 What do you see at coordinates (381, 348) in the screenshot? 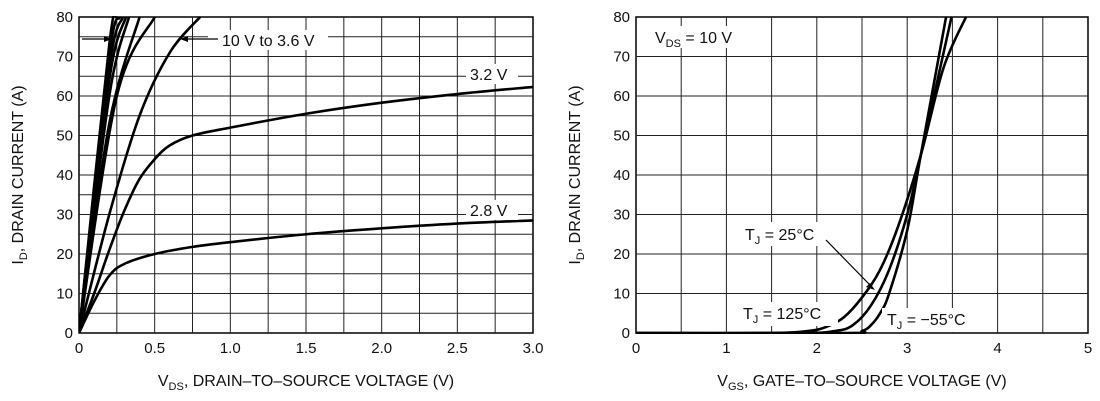
I see `x-tick-label: 2.0` at bounding box center [381, 348].